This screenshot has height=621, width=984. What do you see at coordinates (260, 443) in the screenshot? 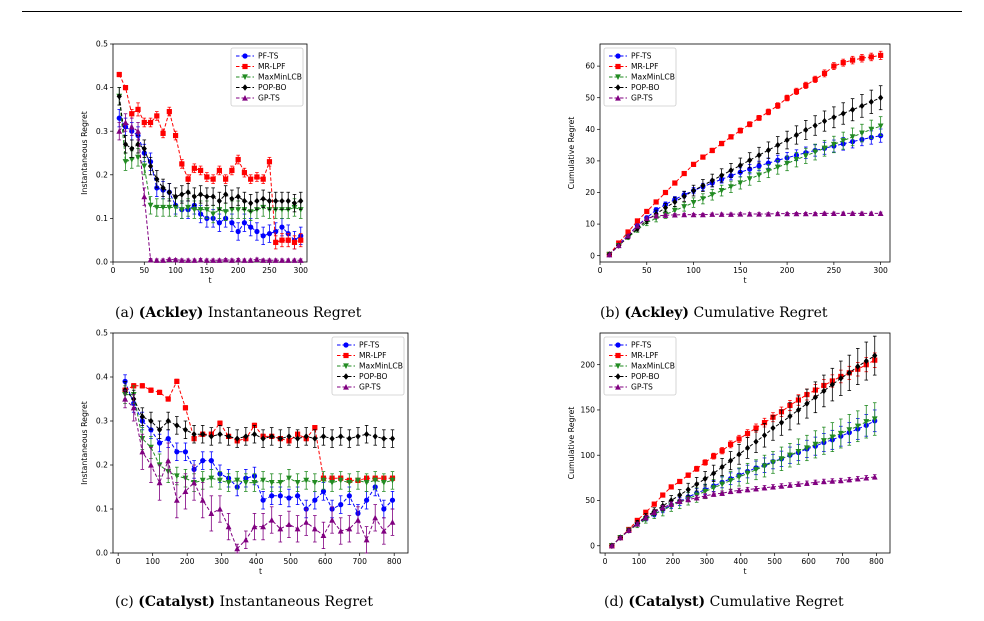
I see `plot-frame-c` at bounding box center [260, 443].